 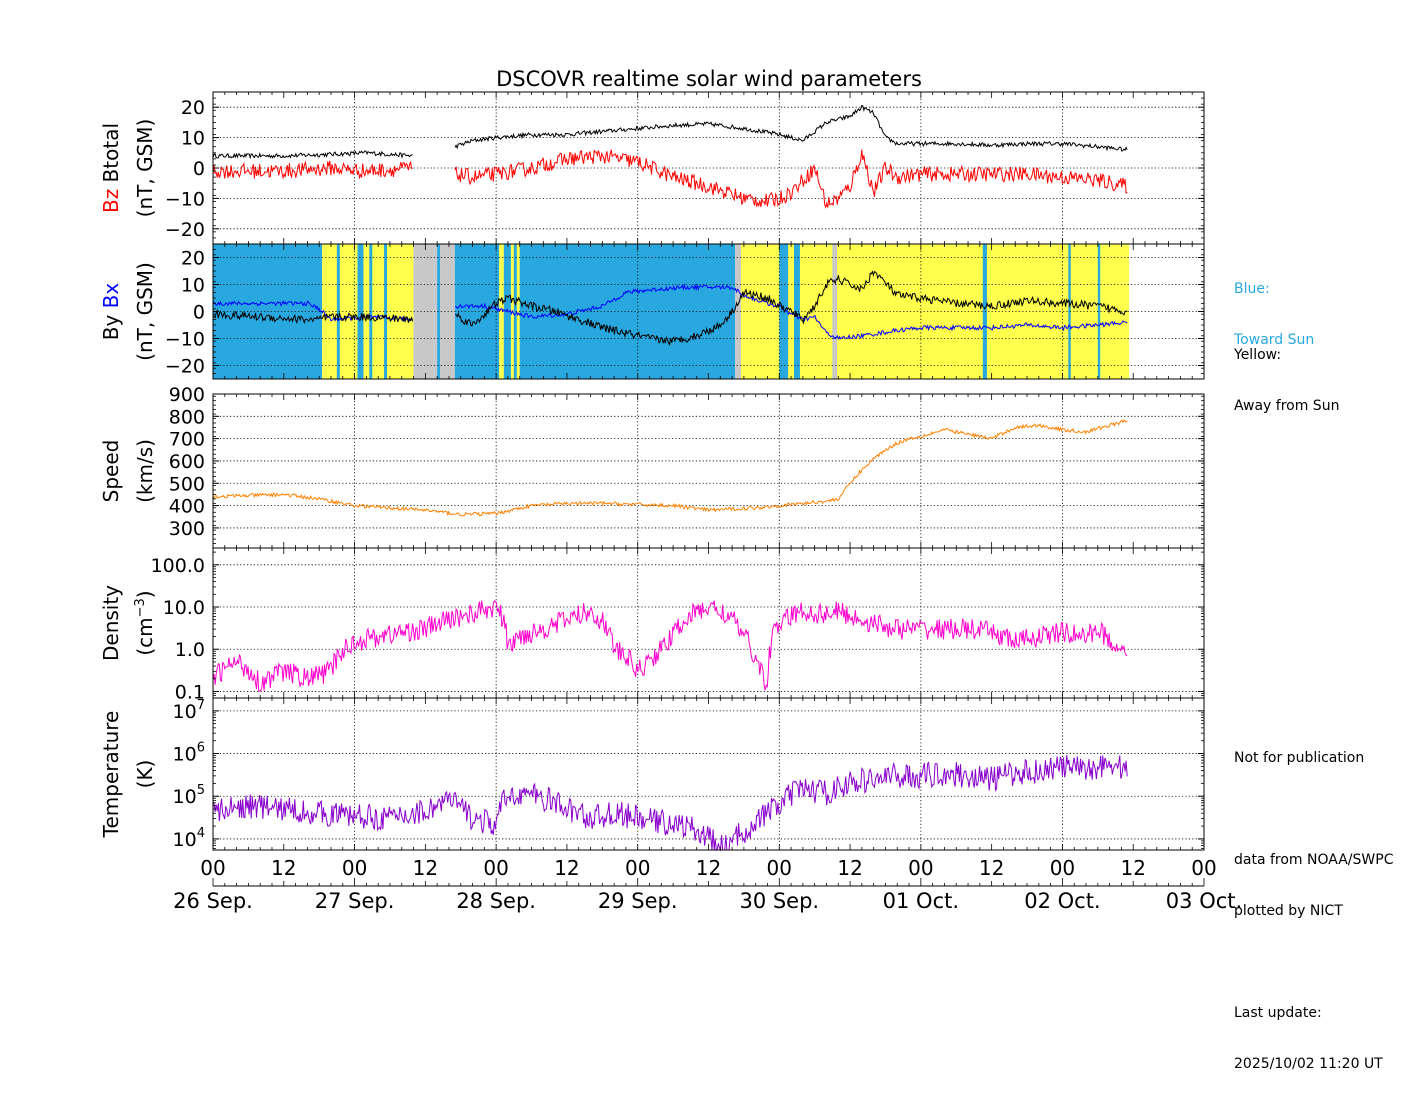 What do you see at coordinates (1308, 1064) in the screenshot?
I see `last-update-value: 2025/10/02 11:20 UT` at bounding box center [1308, 1064].